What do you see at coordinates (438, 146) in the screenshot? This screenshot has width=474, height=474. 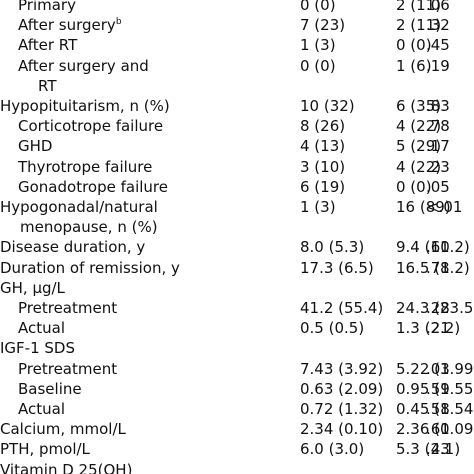 I see `table-cell: .17` at bounding box center [438, 146].